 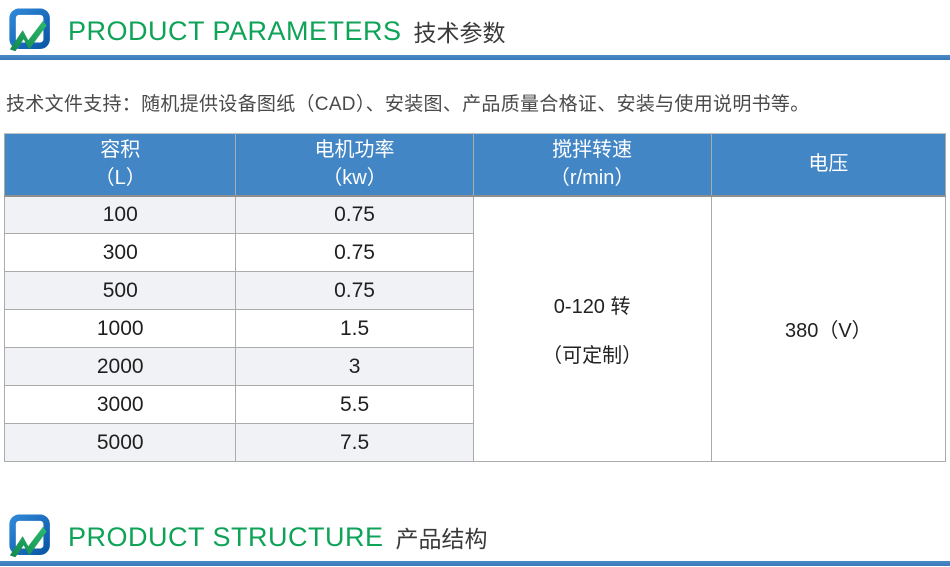 I want to click on voltage-merged-cell: 380（V）, so click(x=828, y=328).